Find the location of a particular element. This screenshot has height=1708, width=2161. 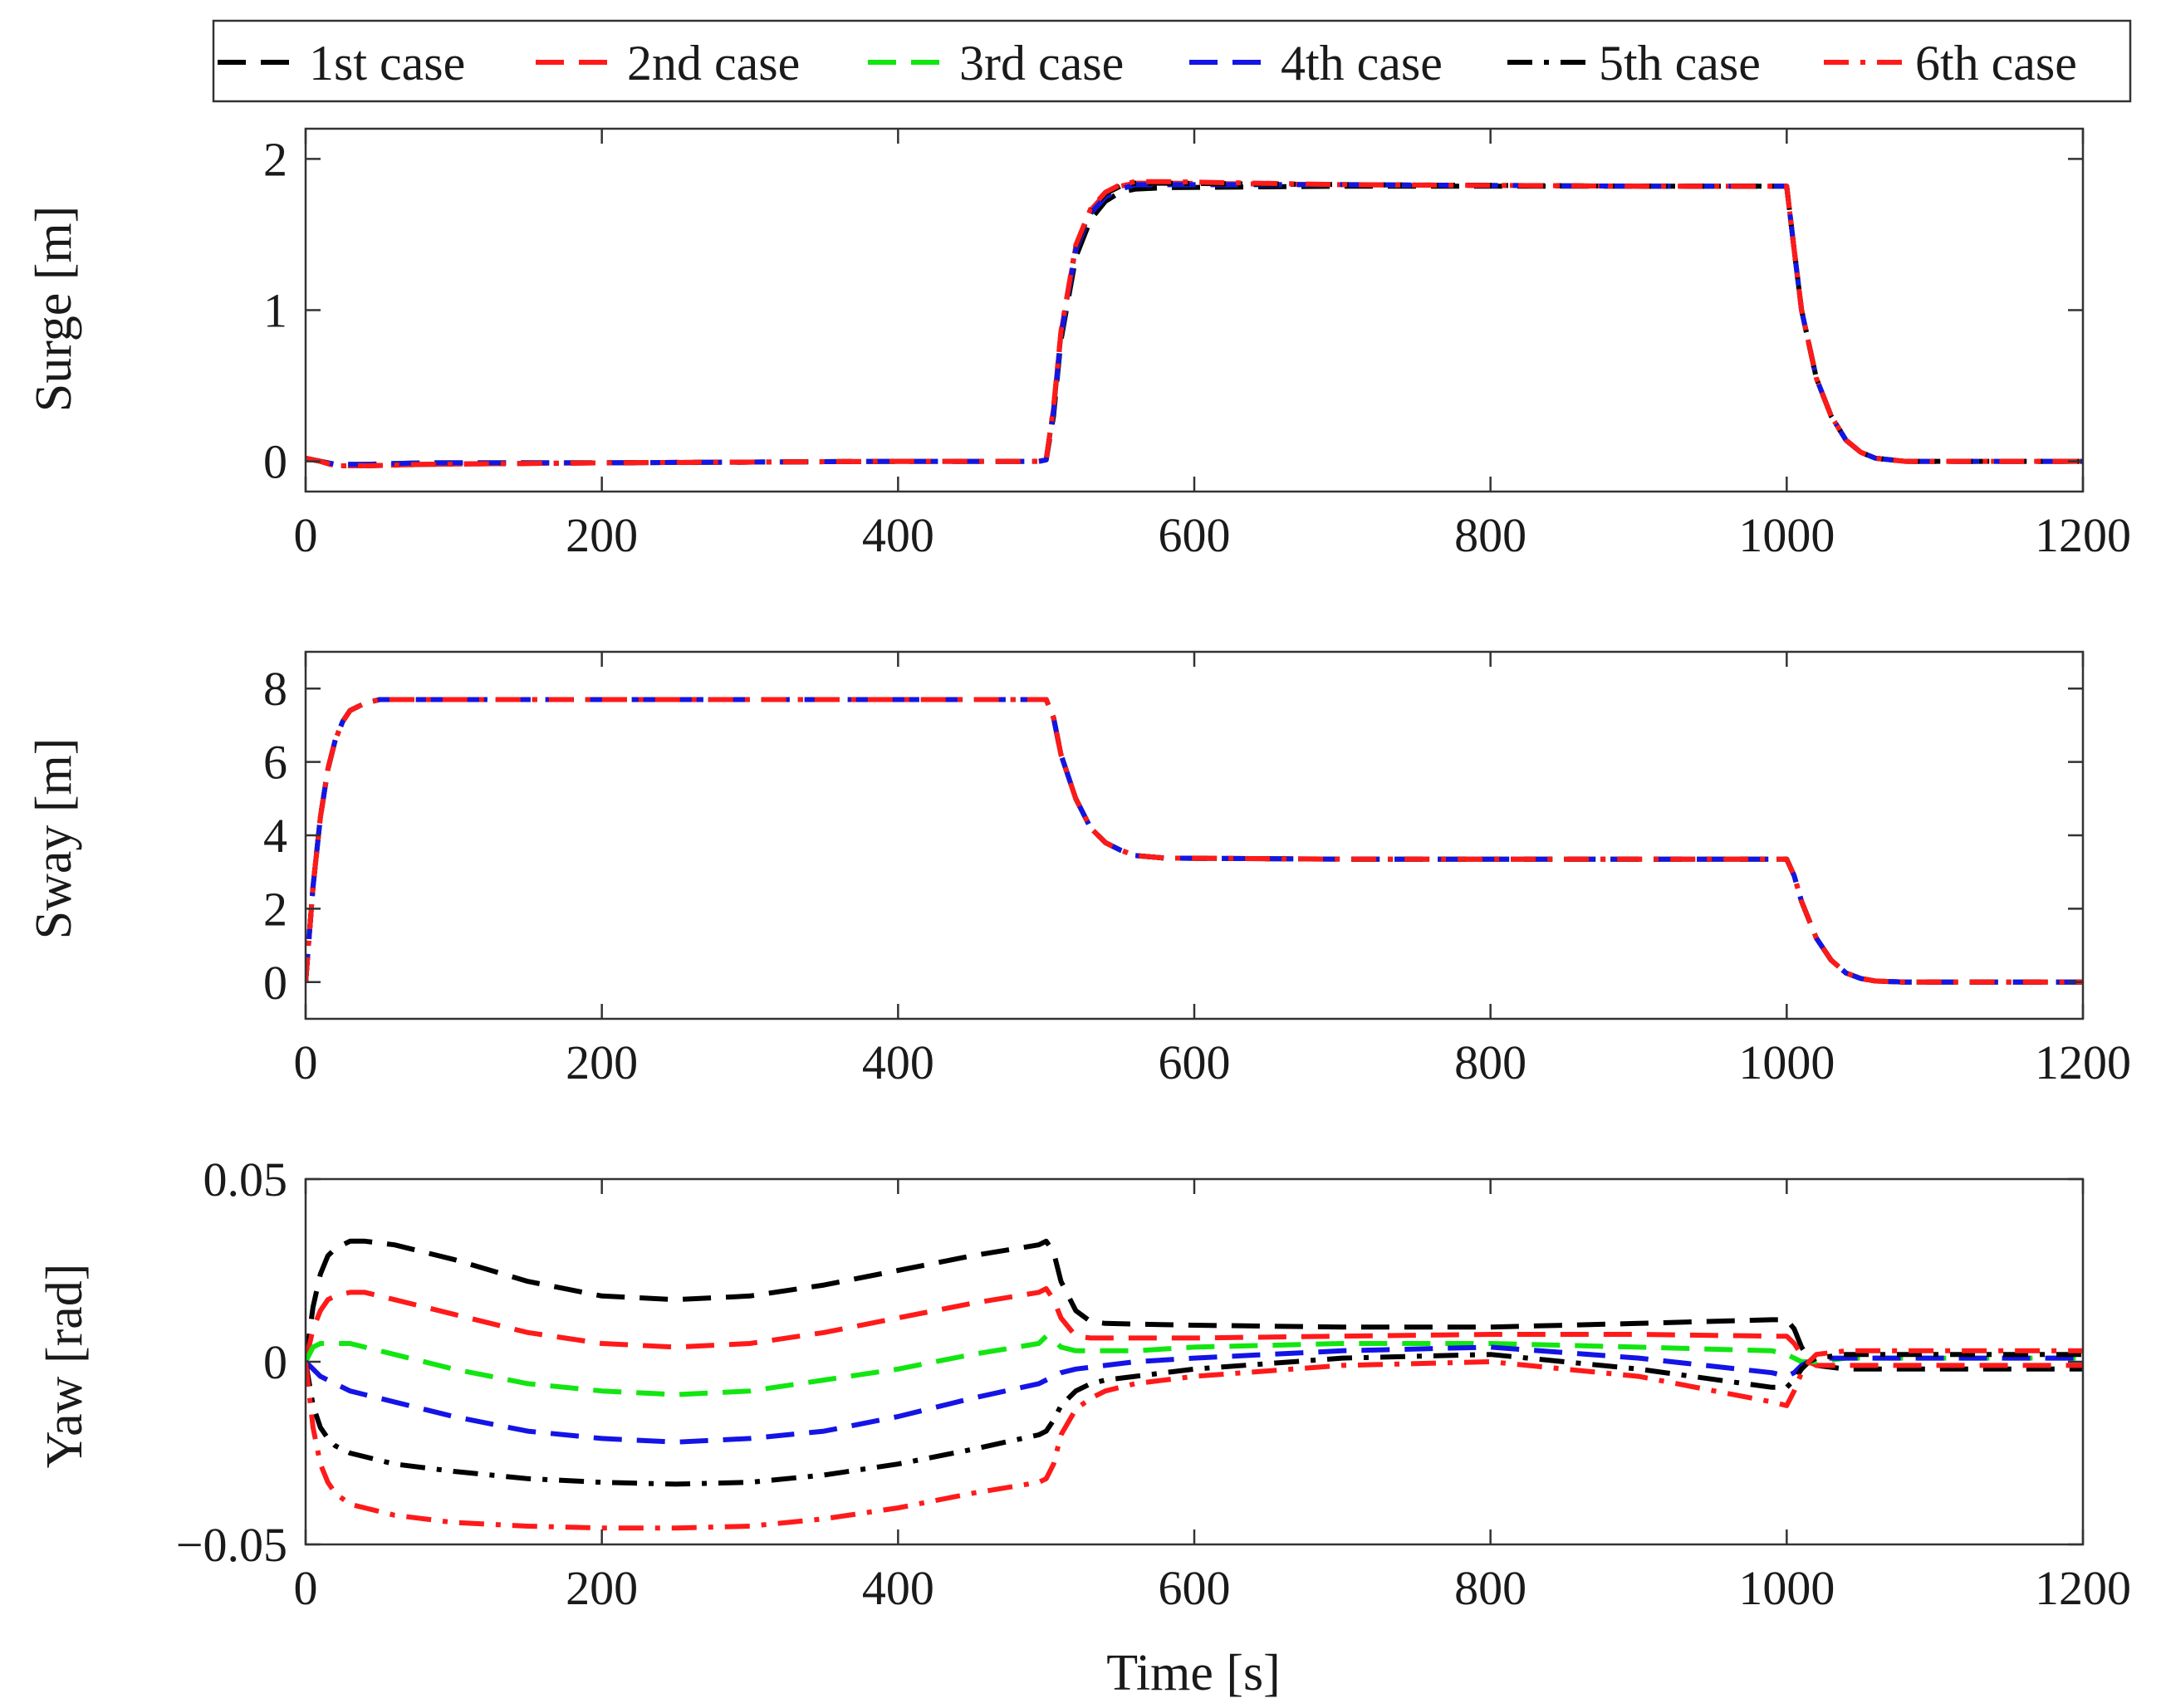

legend-label-4: 4th case is located at coordinates (1362, 63).